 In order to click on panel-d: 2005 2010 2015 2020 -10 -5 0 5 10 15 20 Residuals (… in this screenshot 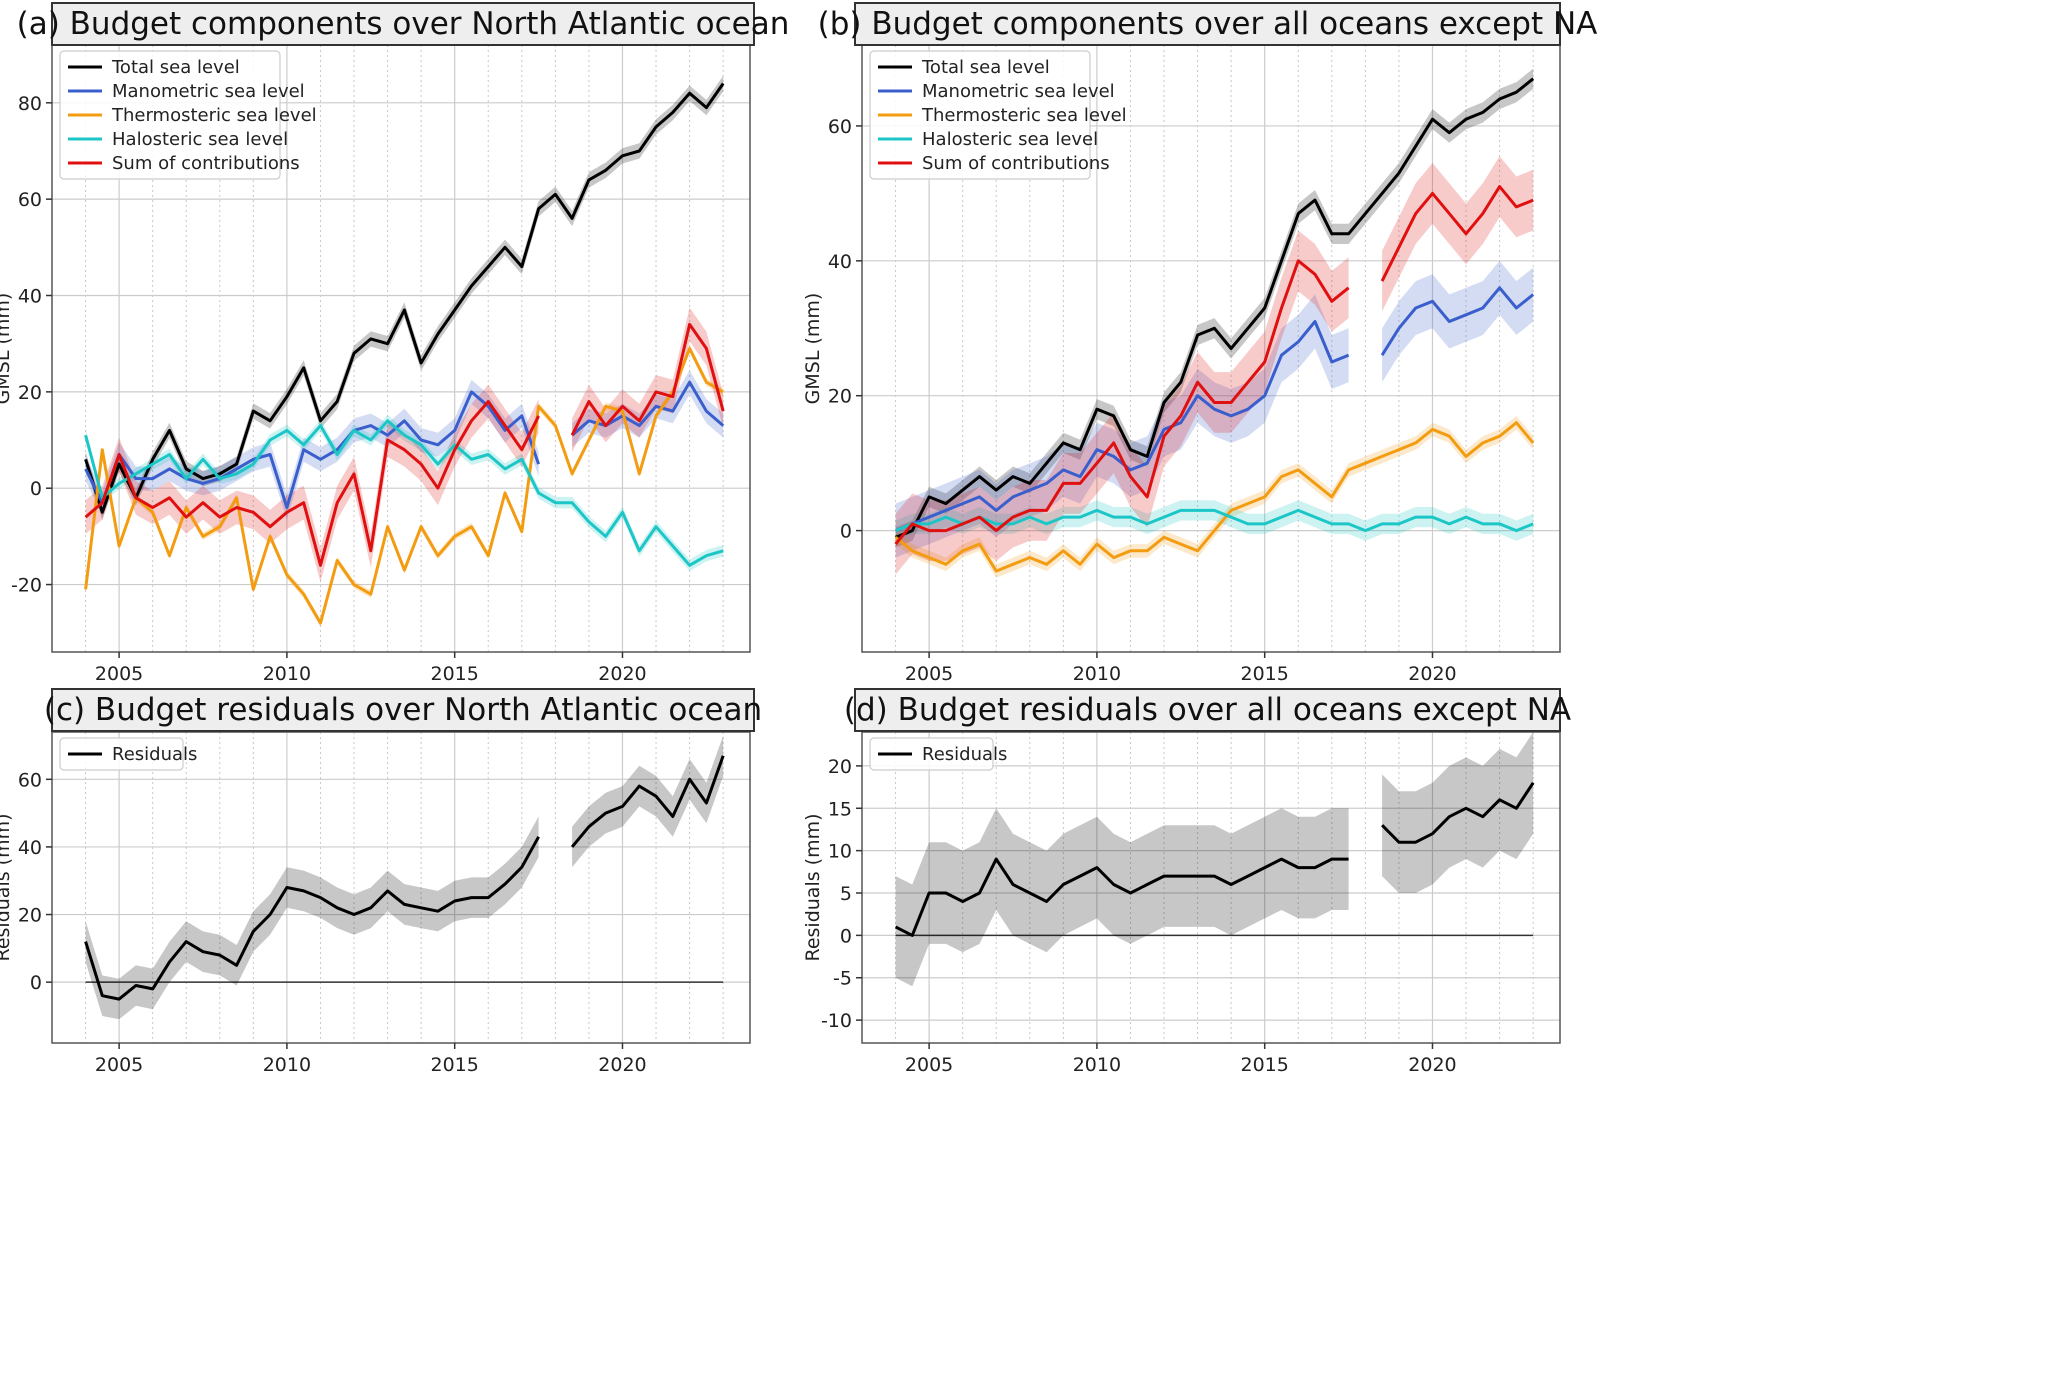, I will do `click(1186, 882)`.